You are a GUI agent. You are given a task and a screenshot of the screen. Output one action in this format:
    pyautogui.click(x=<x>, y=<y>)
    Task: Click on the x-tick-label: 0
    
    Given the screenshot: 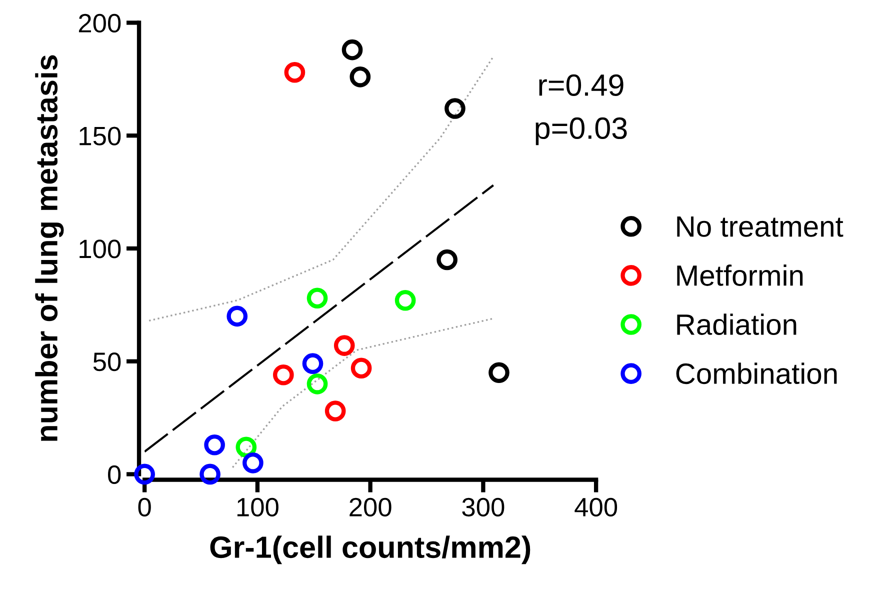 What is the action you would take?
    pyautogui.click(x=144, y=507)
    